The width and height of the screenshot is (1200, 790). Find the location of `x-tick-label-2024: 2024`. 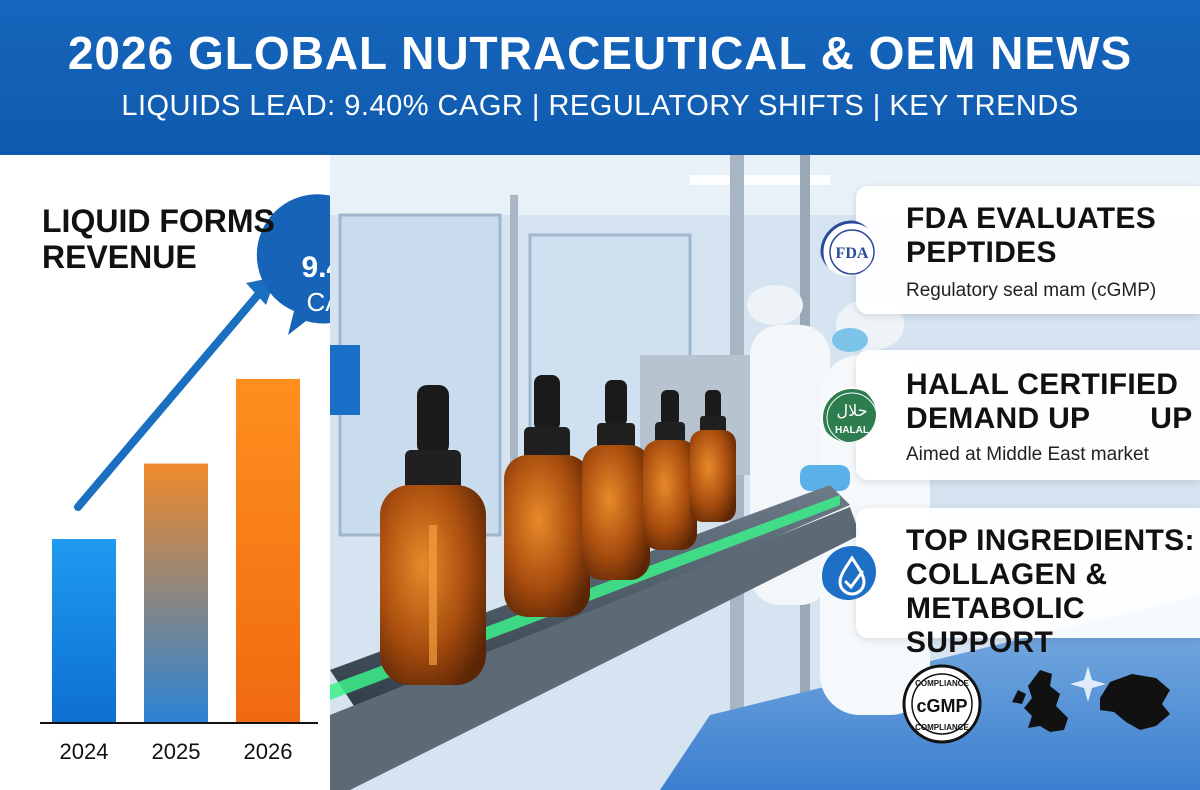

x-tick-label-2024: 2024 is located at coordinates (84, 751).